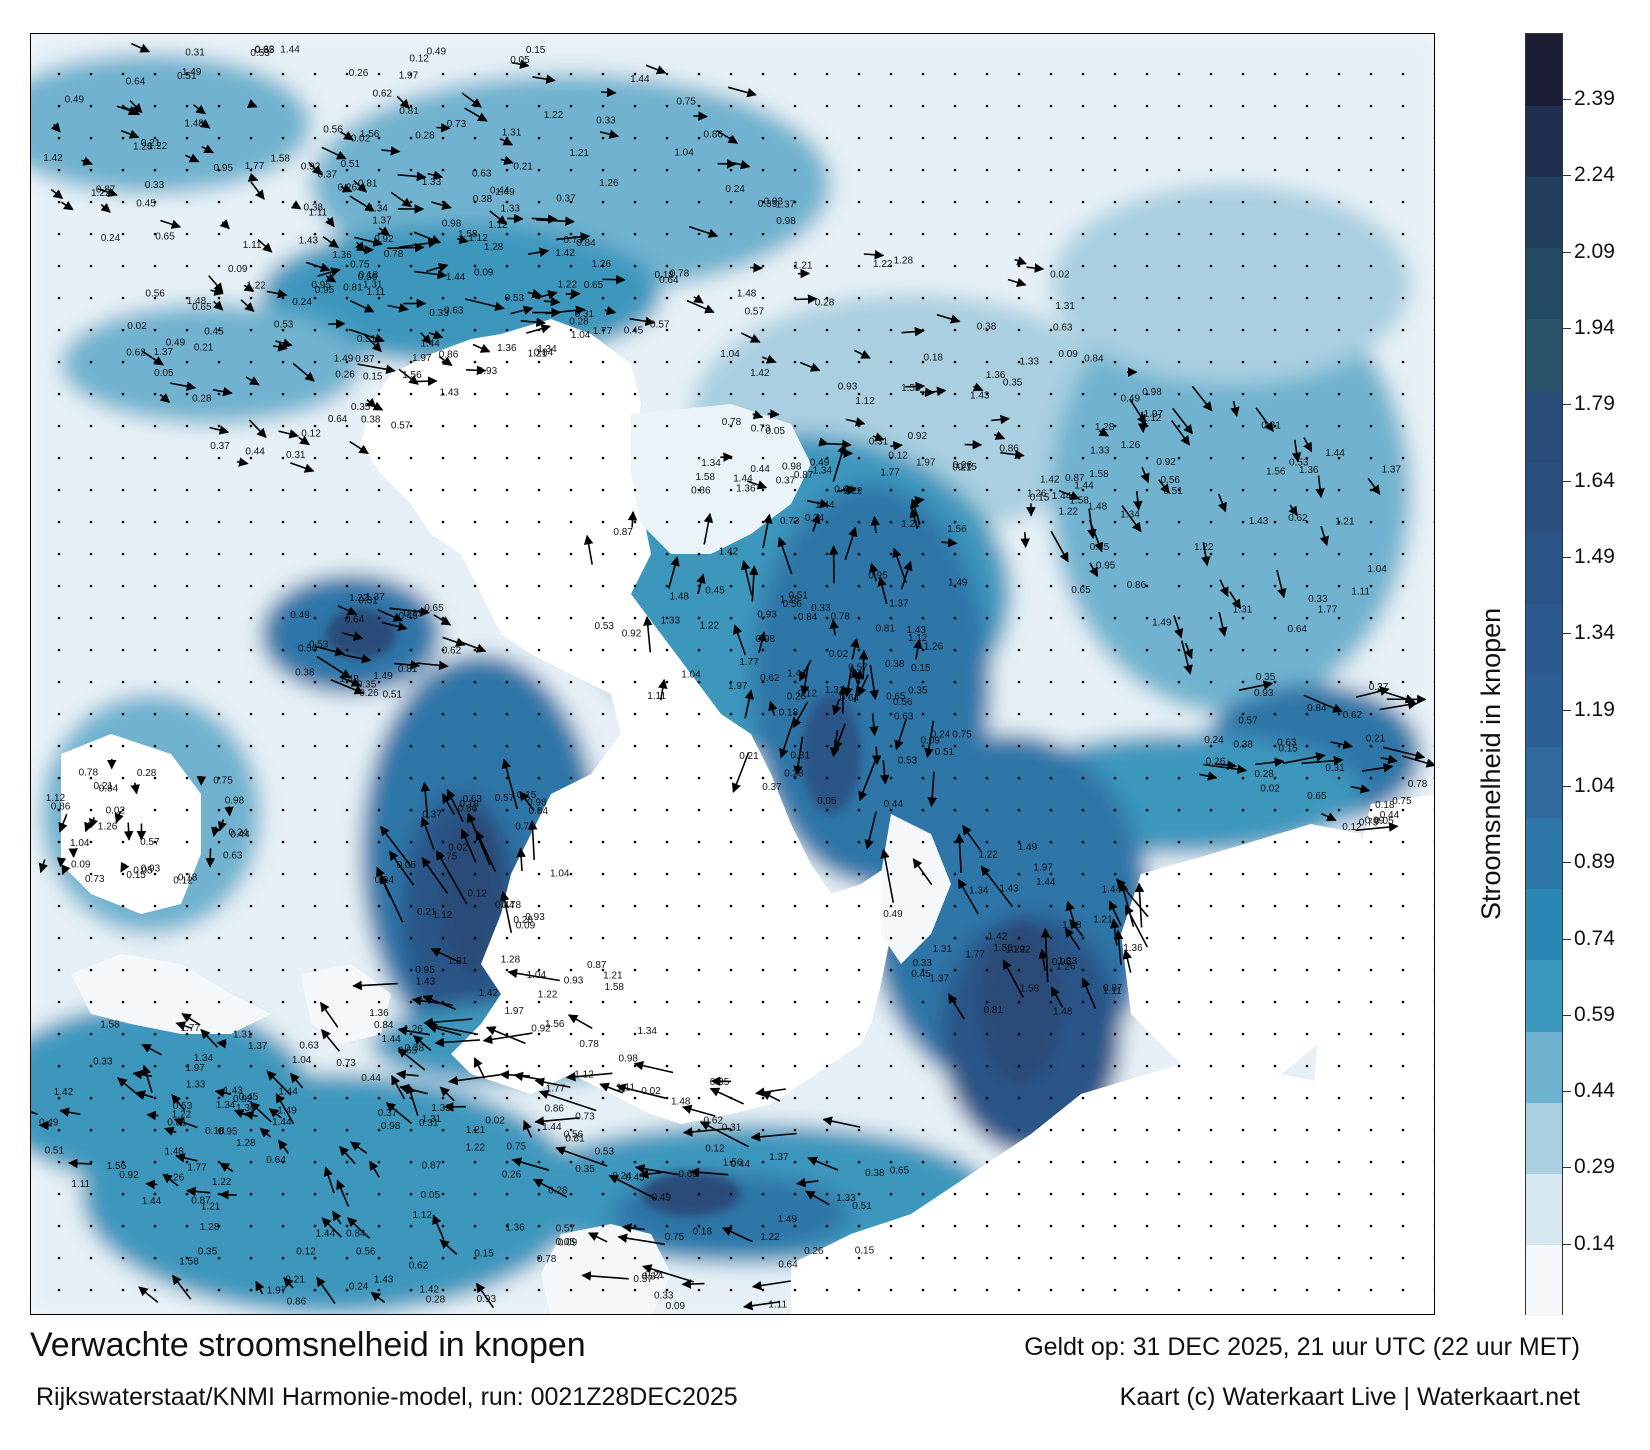  Describe the element at coordinates (1544, 639) in the screenshot. I see `colorbar-segment` at that location.